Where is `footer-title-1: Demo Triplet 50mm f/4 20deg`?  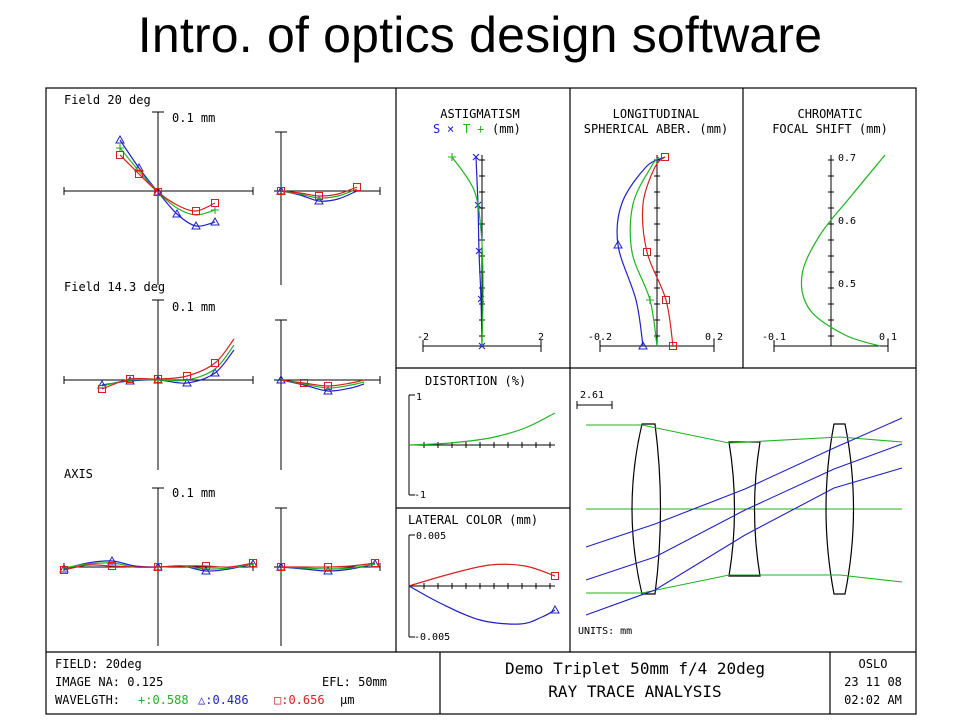 footer-title-1: Demo Triplet 50mm f/4 20deg is located at coordinates (635, 668).